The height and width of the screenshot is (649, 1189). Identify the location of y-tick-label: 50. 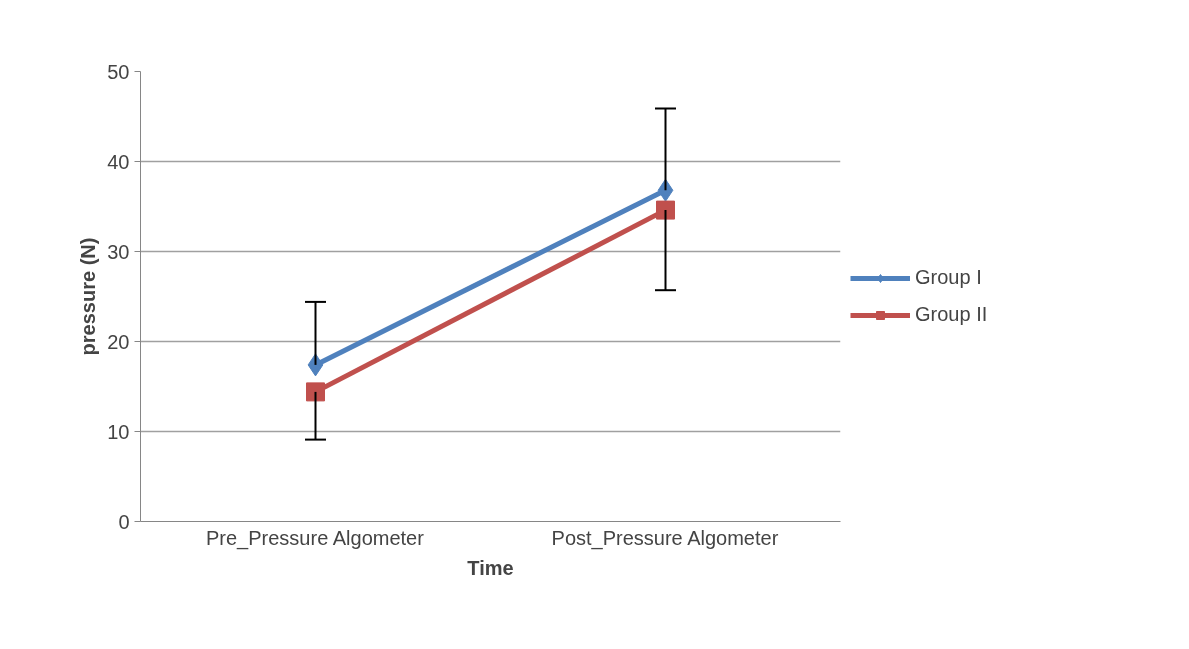
(118, 71).